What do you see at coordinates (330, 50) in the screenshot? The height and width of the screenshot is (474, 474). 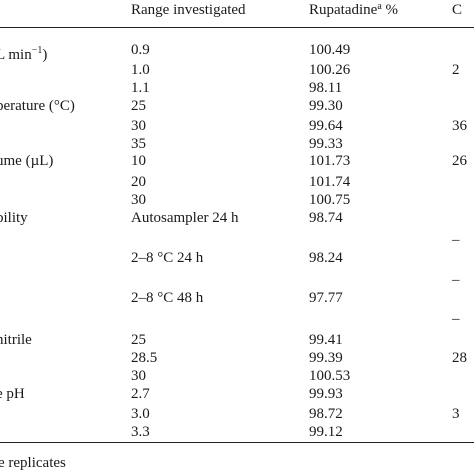 I see `row-pct: 100.49` at bounding box center [330, 50].